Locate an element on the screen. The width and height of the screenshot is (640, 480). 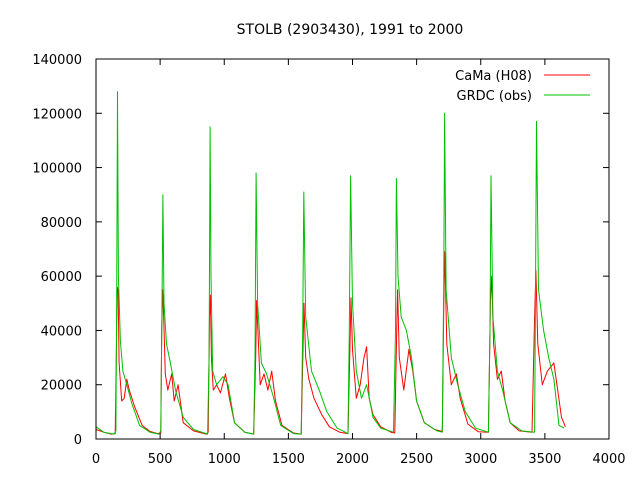
legend-label: GRDC (obs) is located at coordinates (494, 96).